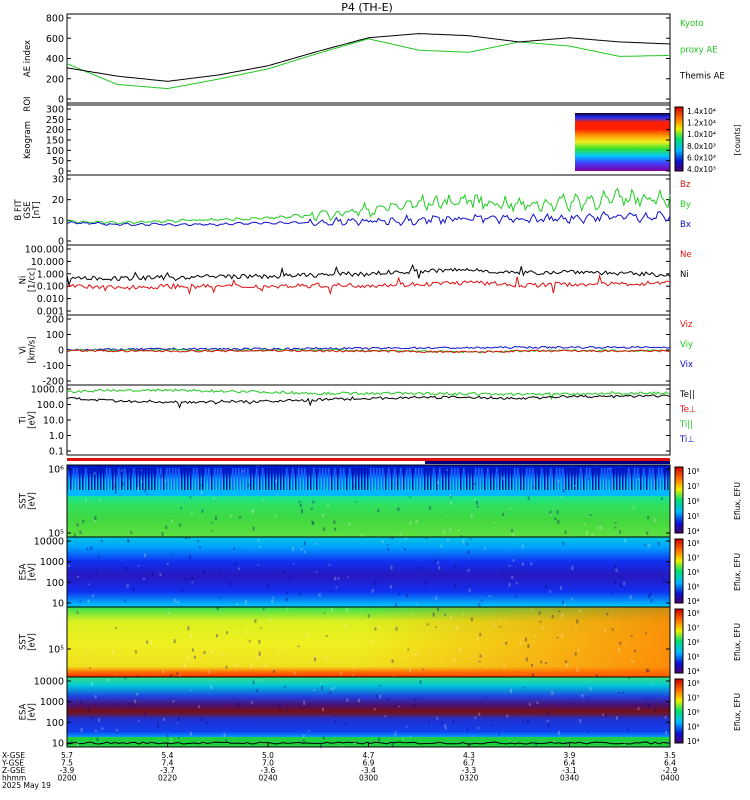 The width and height of the screenshot is (750, 800). I want to click on legend-entry: Bz, so click(685, 185).